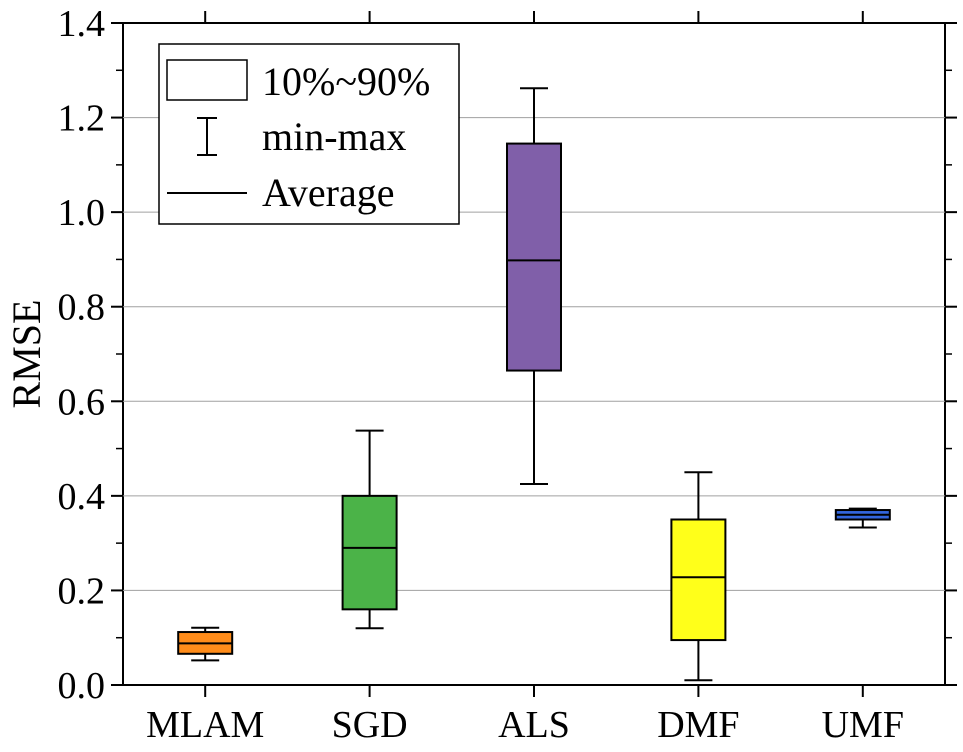 This screenshot has height=752, width=963. What do you see at coordinates (862, 518) in the screenshot?
I see `box-umf` at bounding box center [862, 518].